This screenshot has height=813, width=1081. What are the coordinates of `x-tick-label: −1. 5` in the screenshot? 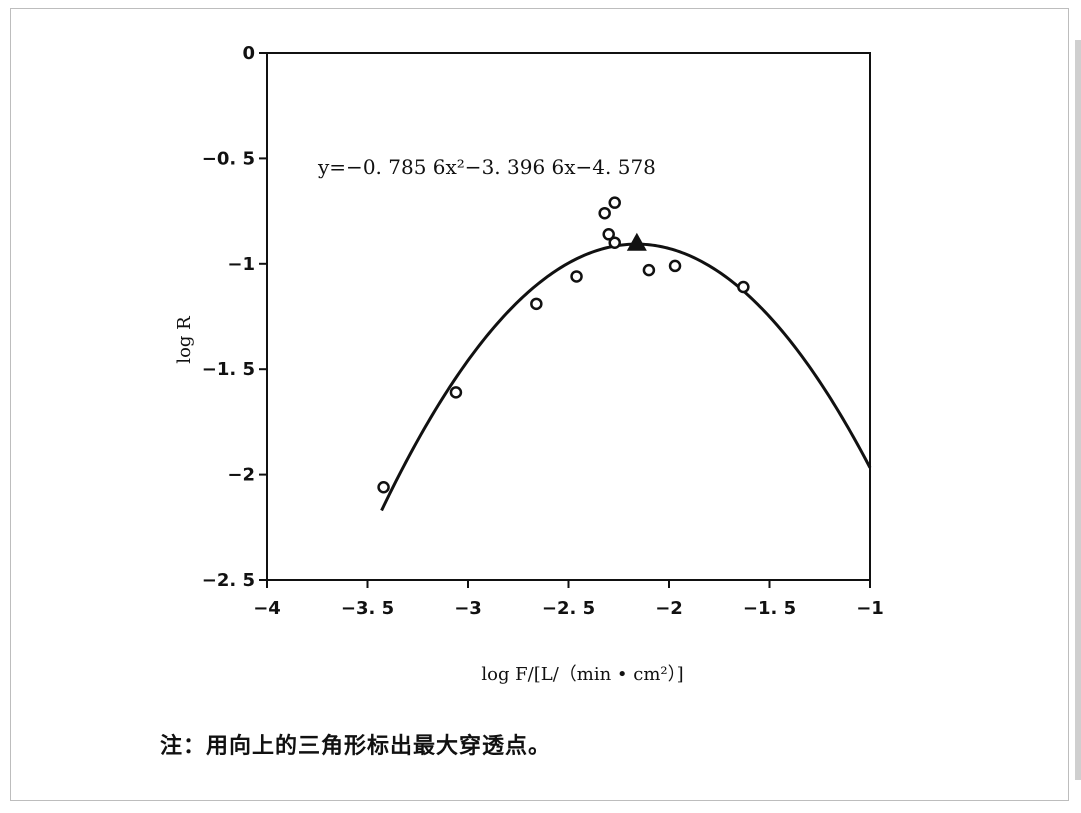 It's located at (769, 608).